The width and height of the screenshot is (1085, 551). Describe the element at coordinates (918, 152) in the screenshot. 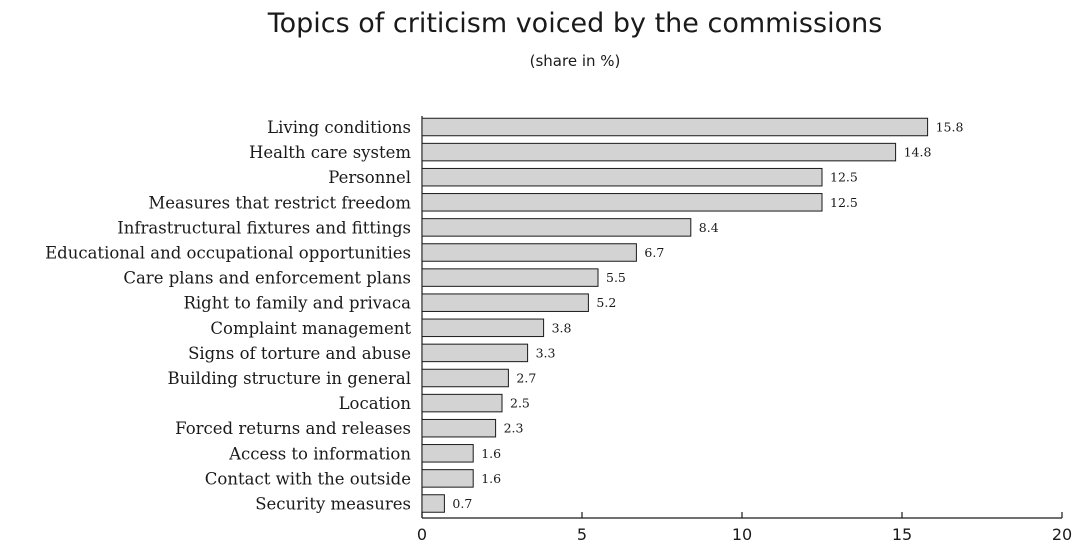

I see `data-label: 14.8` at that location.